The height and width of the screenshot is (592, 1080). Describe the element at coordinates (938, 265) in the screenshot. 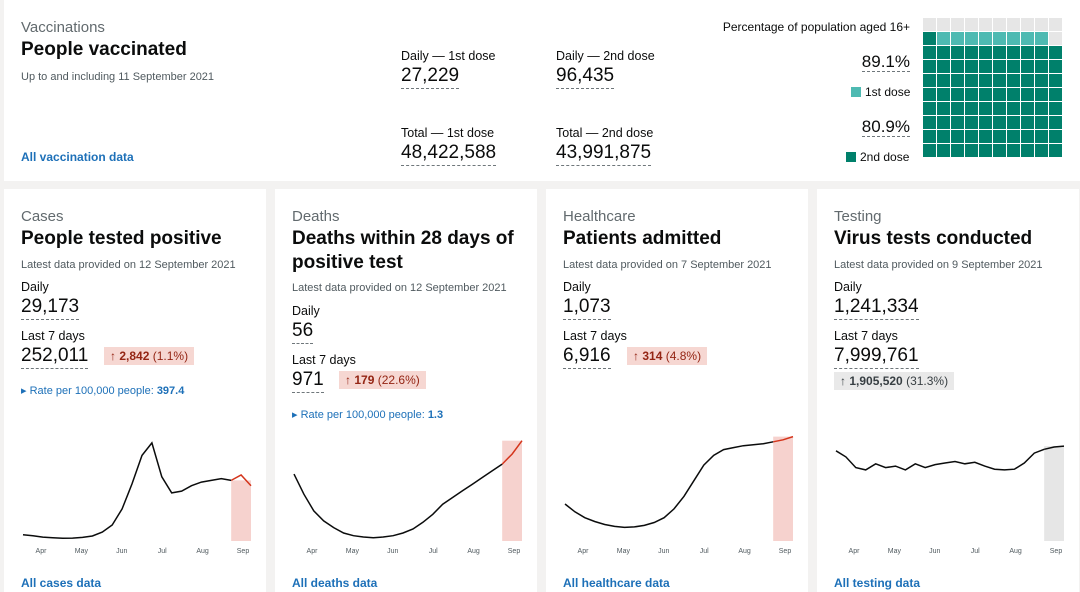

I see `testing-date: Latest data provided on 9 September 2021` at that location.